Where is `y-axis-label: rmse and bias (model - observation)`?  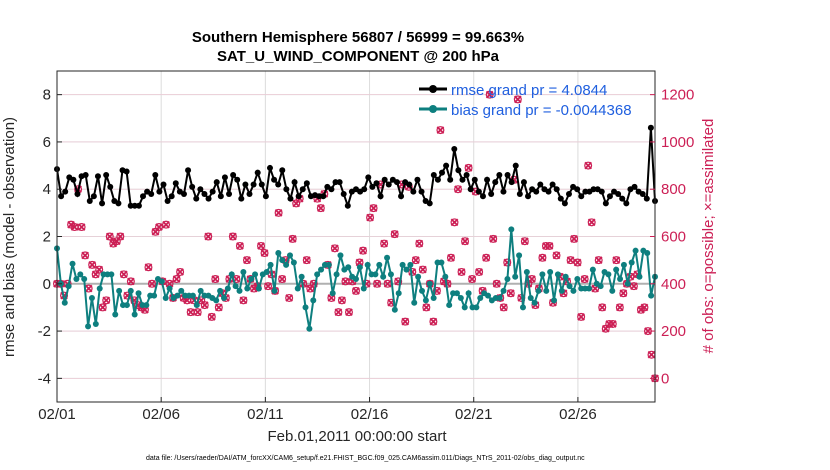
y-axis-label: rmse and bias (model - observation) is located at coordinates (9, 237).